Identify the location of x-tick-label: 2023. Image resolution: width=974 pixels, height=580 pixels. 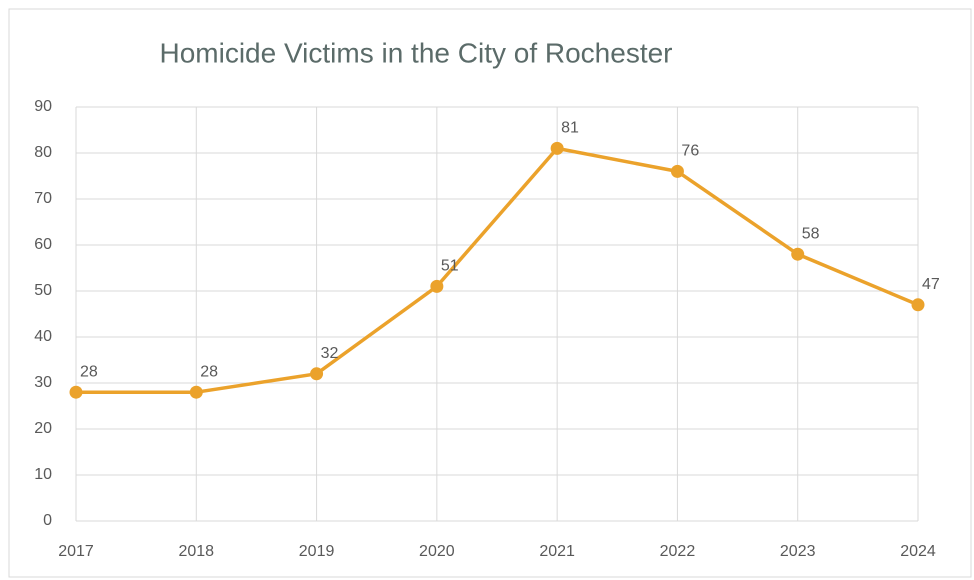
(798, 551).